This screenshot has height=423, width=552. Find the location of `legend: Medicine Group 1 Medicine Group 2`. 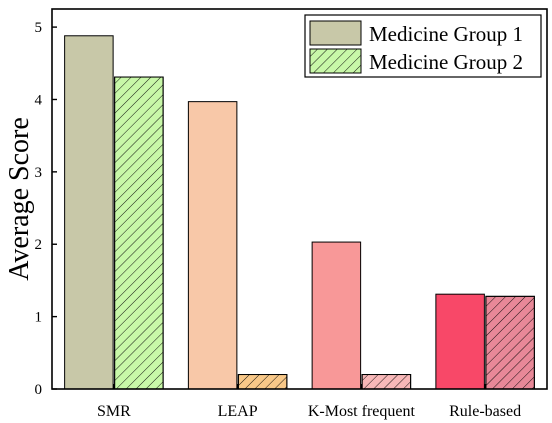

legend: Medicine Group 1 Medicine Group 2 is located at coordinates (423, 46).